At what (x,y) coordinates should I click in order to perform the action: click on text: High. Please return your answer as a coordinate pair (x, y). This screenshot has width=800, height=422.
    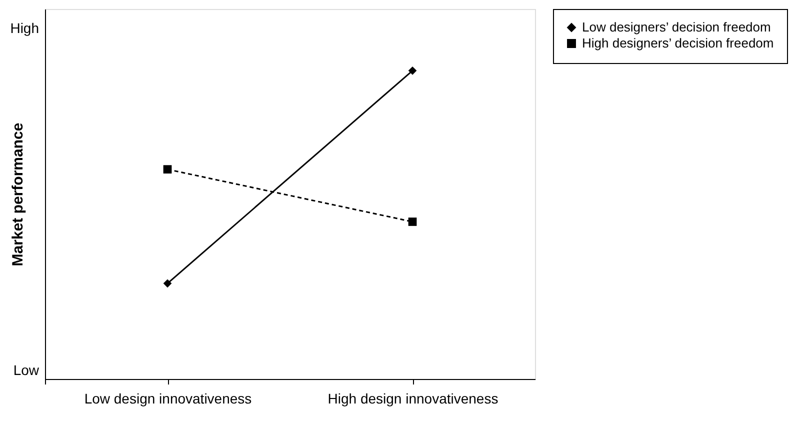
    Looking at the image, I should click on (24, 28).